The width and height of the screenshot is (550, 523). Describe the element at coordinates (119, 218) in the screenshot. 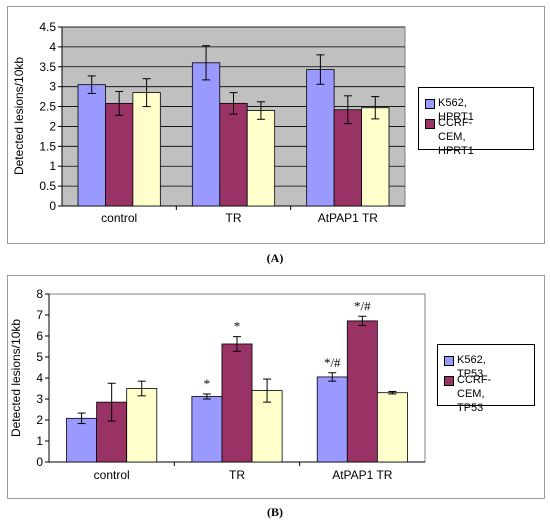

I see `chart-a-category-label: control` at that location.